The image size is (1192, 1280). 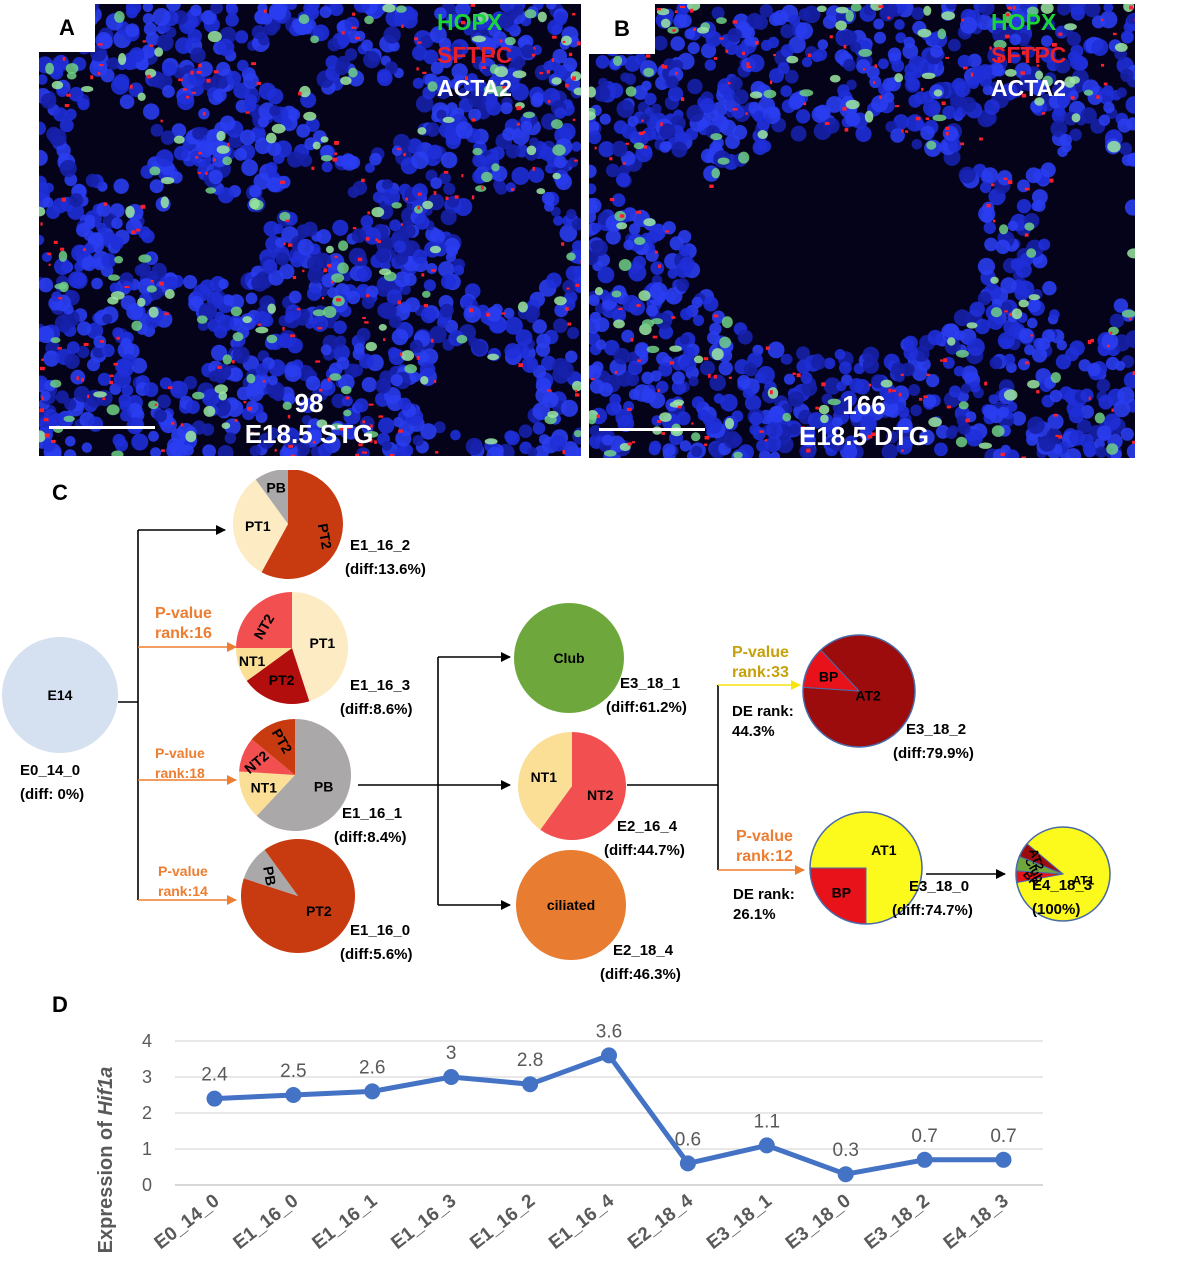 I want to click on data-label: 0.7, so click(x=1003, y=1136).